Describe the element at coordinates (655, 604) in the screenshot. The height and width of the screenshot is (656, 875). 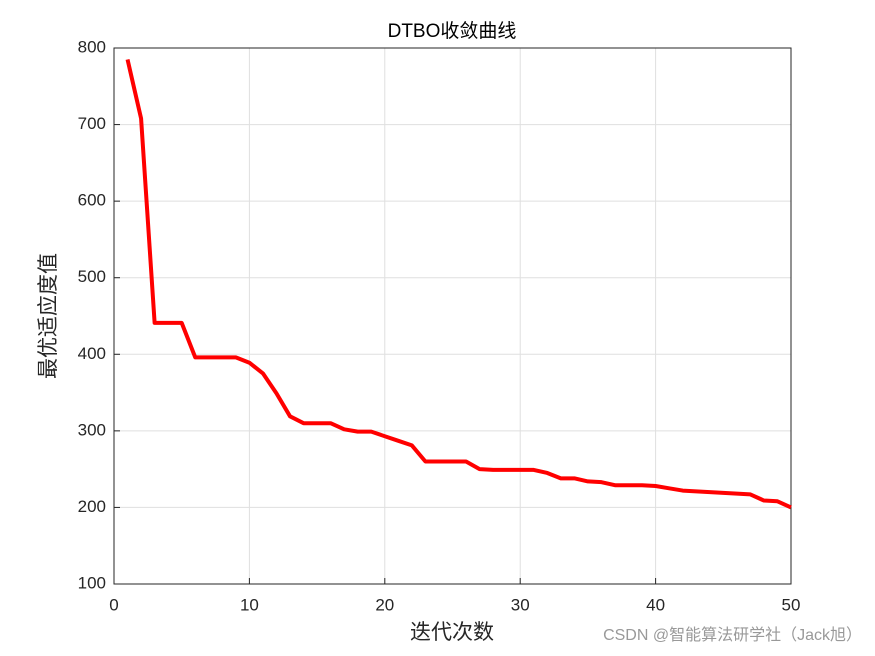
I see `x-tick-label: 40` at that location.